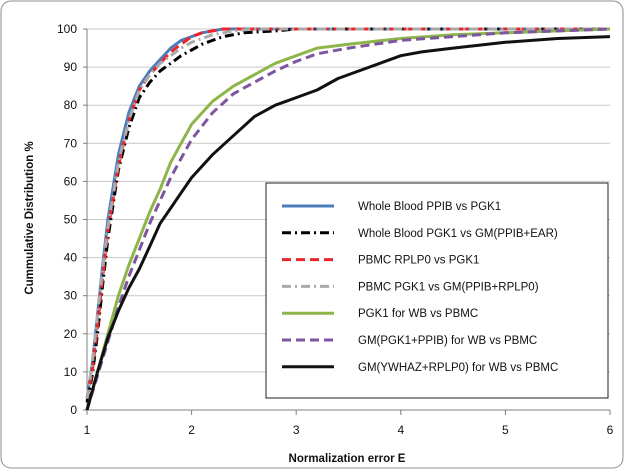 Image resolution: width=624 pixels, height=474 pixels. I want to click on y-tick-label: 30, so click(71, 296).